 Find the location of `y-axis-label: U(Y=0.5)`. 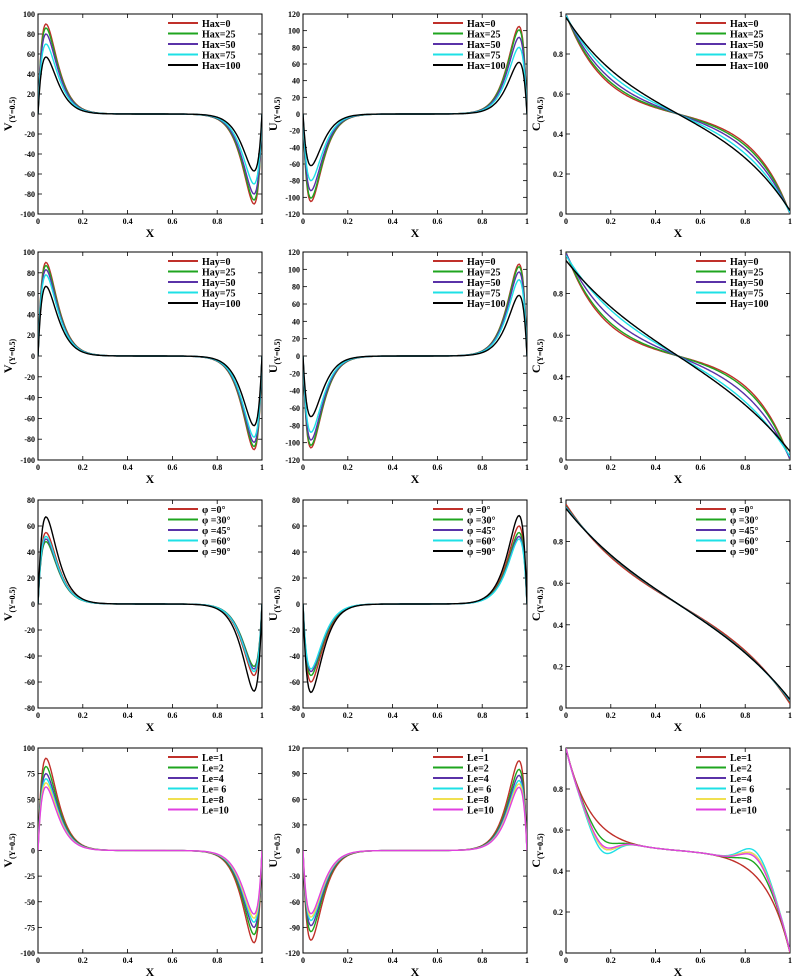

y-axis-label: U(Y=0.5) is located at coordinates (274, 356).